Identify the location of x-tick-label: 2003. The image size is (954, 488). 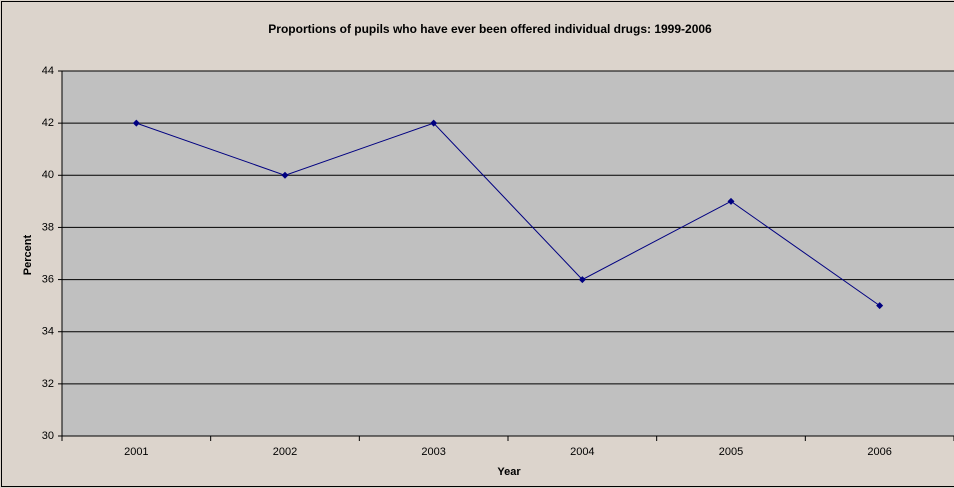
(433, 452).